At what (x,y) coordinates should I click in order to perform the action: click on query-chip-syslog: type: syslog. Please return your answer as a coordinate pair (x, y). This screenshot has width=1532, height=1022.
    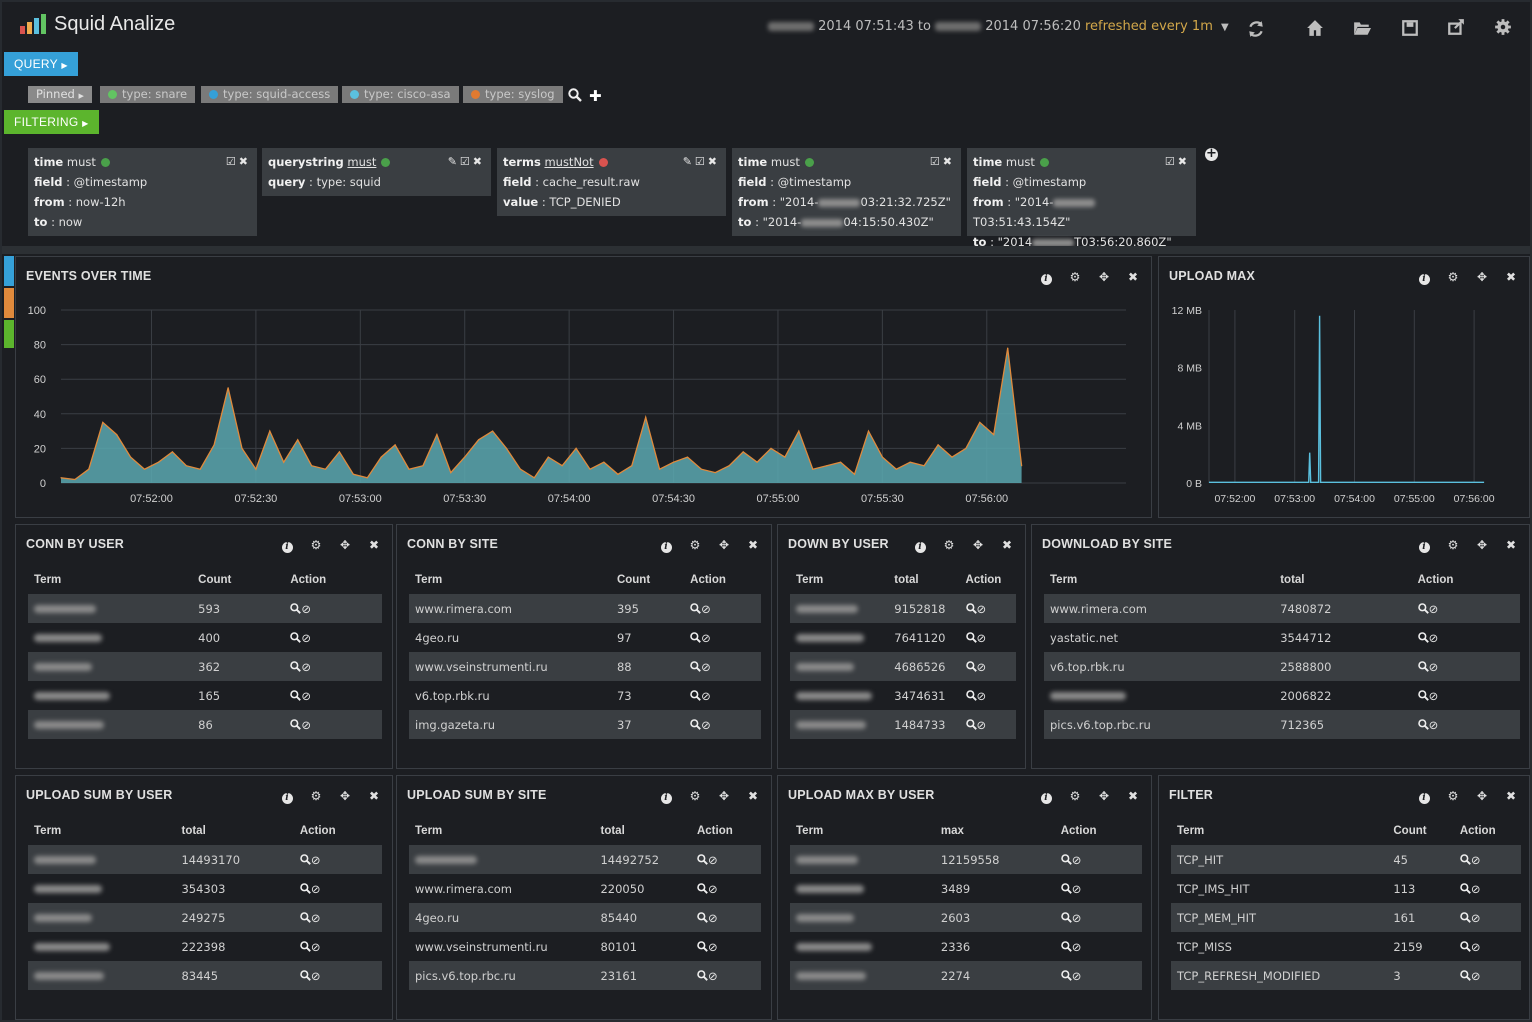
    Looking at the image, I should click on (513, 94).